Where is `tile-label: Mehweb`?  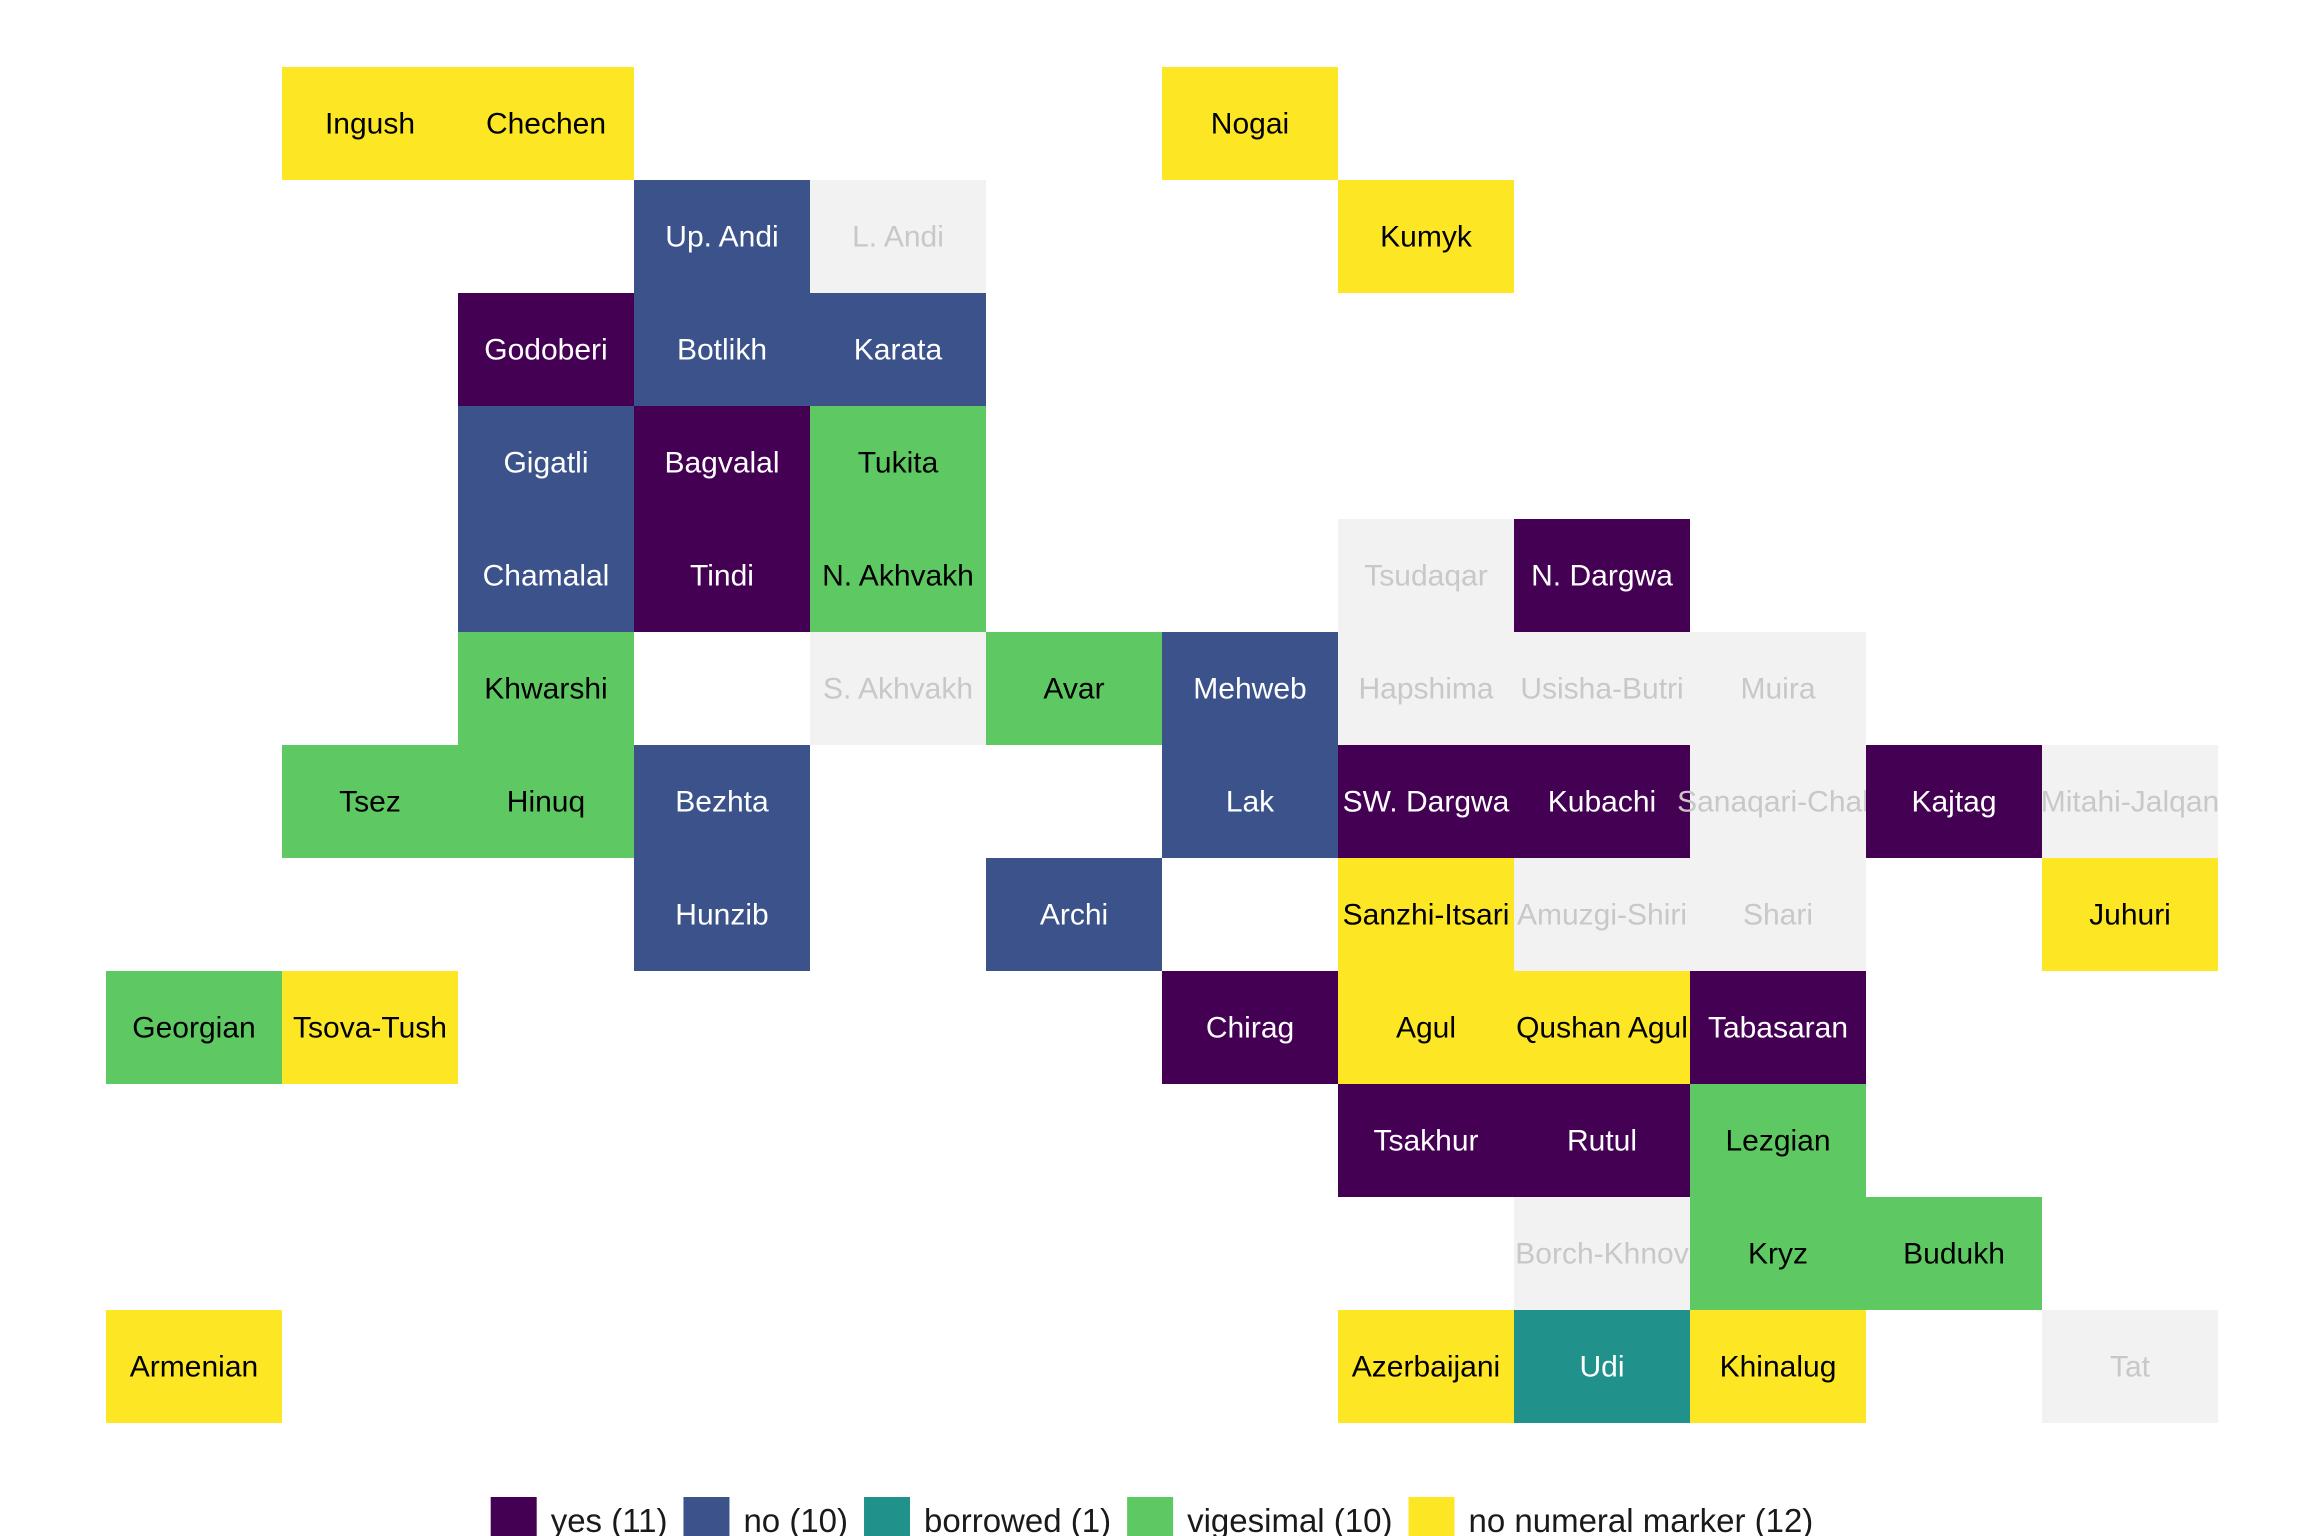
tile-label: Mehweb is located at coordinates (1249, 689).